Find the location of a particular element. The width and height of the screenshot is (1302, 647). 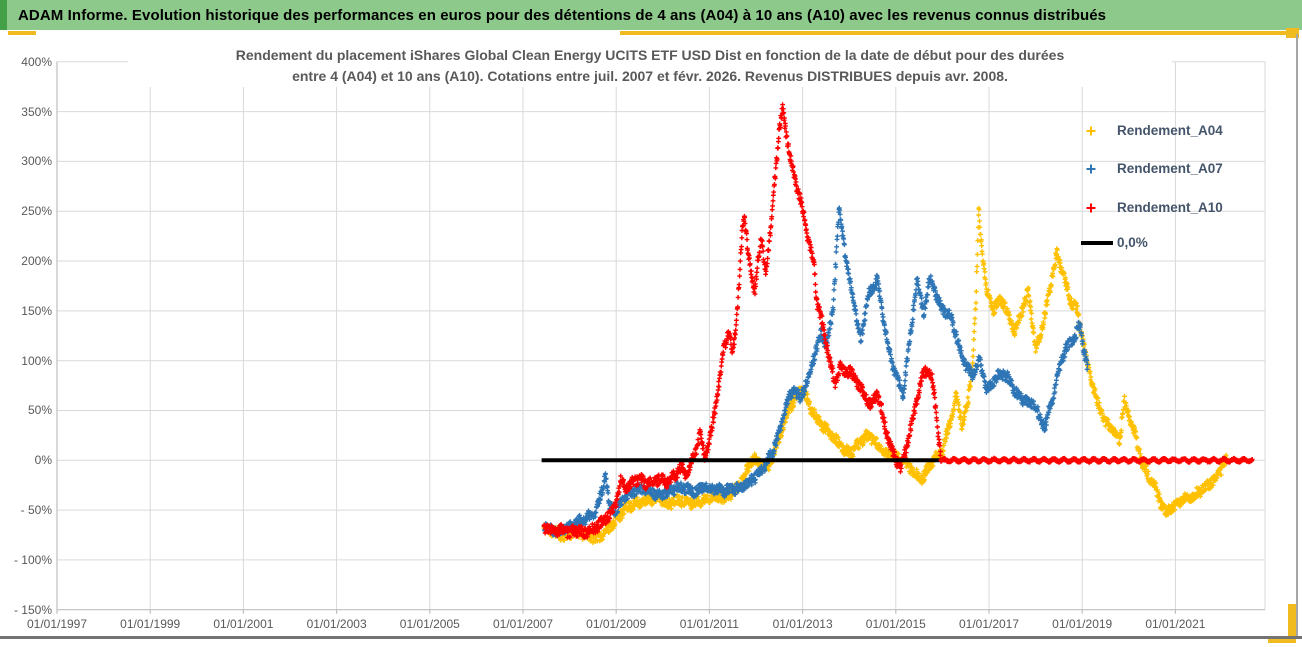

x-tick-label: 01/01/2005 is located at coordinates (429, 624).